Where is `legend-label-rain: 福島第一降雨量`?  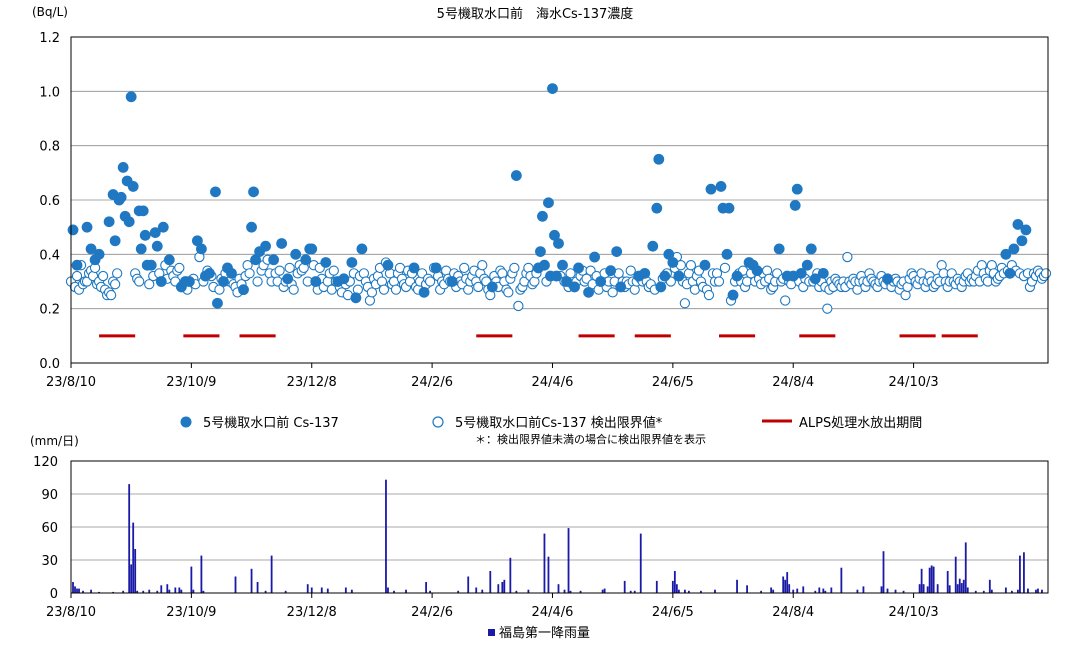
legend-label-rain: 福島第一降雨量 is located at coordinates (544, 633).